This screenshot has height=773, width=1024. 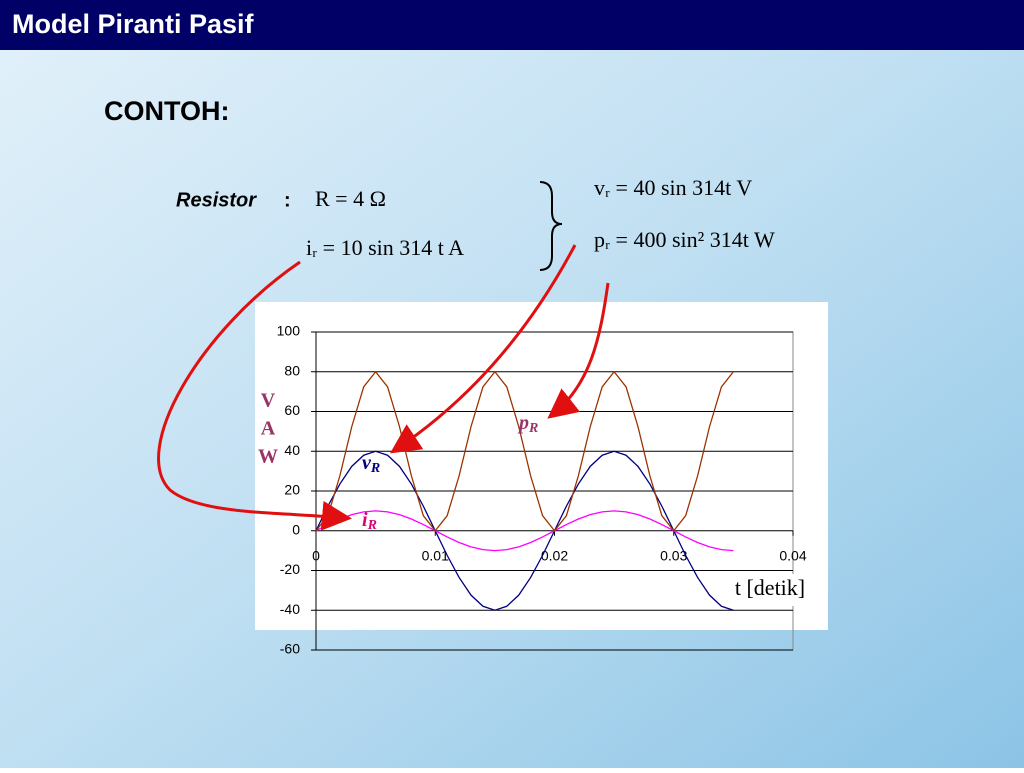 What do you see at coordinates (292, 370) in the screenshot?
I see `y-tick-label: 80` at bounding box center [292, 370].